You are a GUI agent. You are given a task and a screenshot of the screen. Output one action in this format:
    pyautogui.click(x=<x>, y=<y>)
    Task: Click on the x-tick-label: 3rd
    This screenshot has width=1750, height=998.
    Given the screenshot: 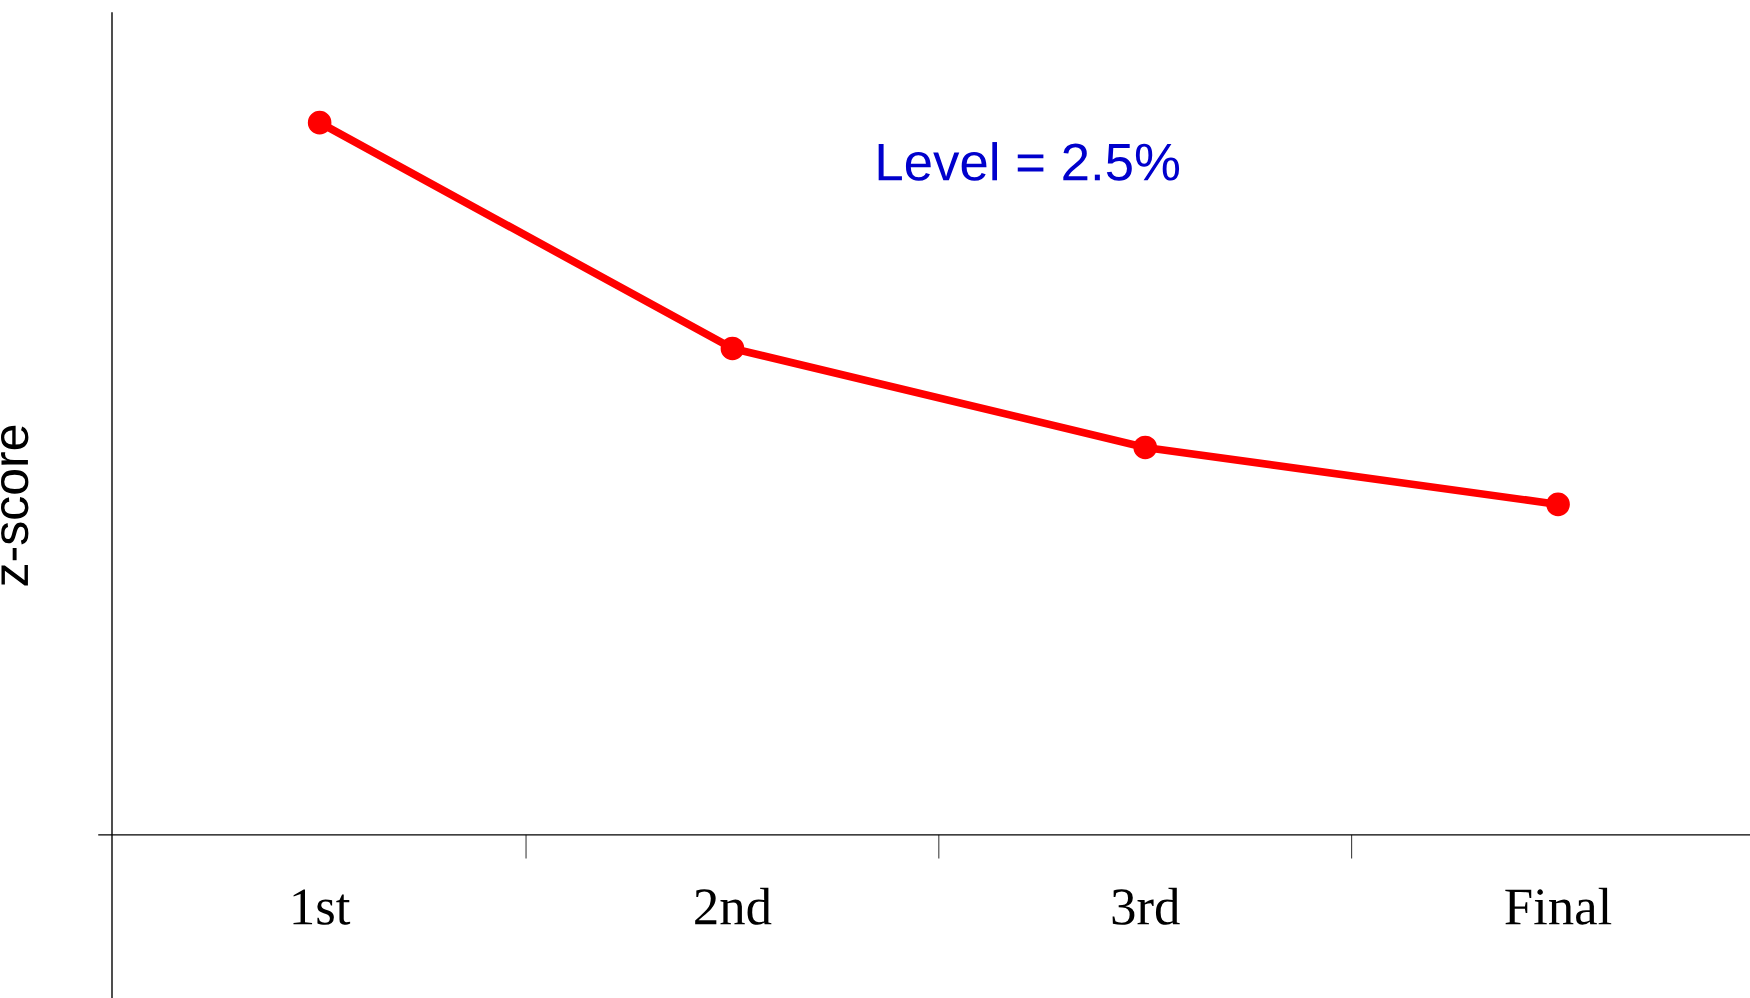 What is the action you would take?
    pyautogui.click(x=1146, y=906)
    